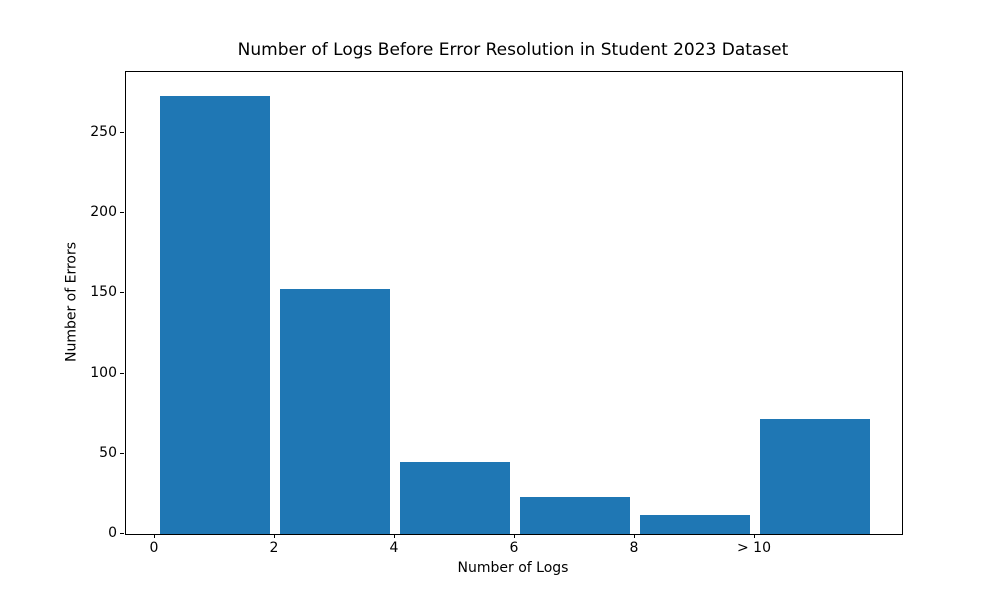 The image size is (1000, 600). What do you see at coordinates (71, 302) in the screenshot?
I see `y-axis-label: Number of Errors` at bounding box center [71, 302].